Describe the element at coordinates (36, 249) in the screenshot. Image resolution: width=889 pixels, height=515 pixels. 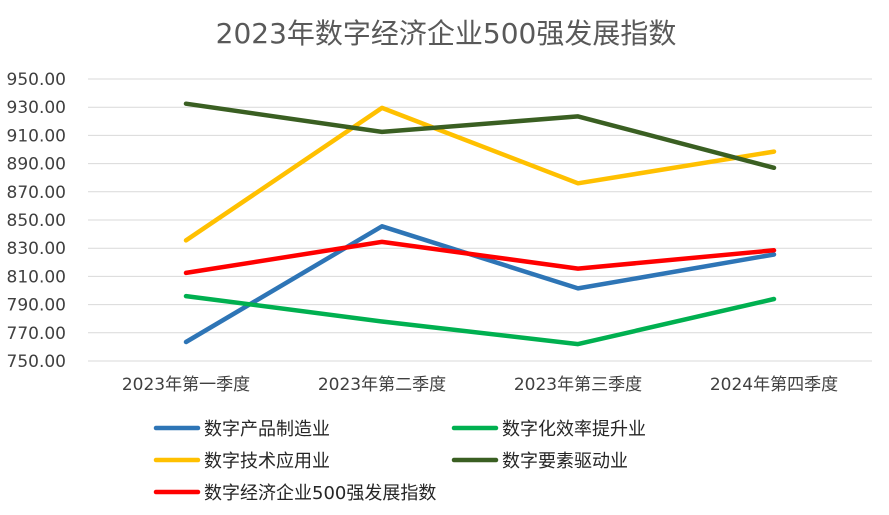
I see `y-tick-label: 830.00` at that location.